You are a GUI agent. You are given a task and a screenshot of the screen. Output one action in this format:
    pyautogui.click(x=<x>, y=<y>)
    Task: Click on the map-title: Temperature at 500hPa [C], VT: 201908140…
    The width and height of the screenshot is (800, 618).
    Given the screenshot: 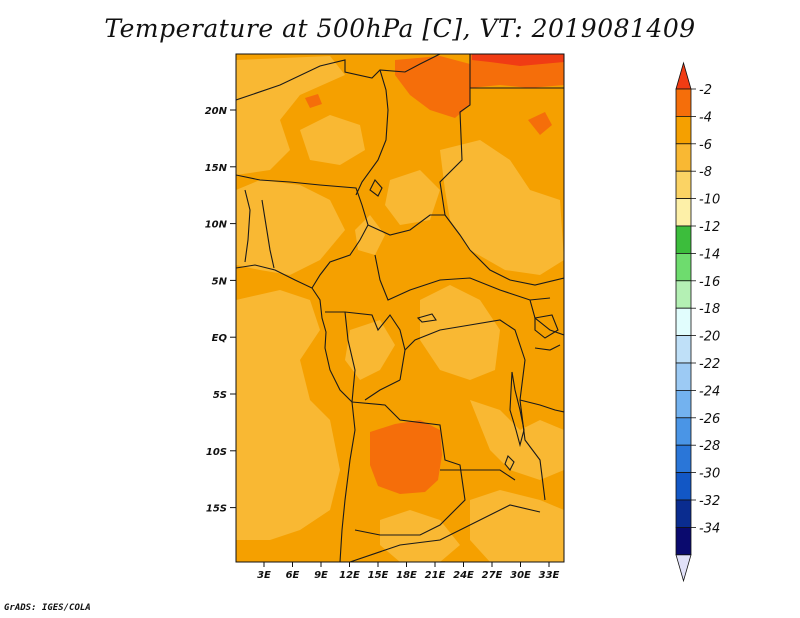 What is the action you would take?
    pyautogui.click(x=400, y=28)
    